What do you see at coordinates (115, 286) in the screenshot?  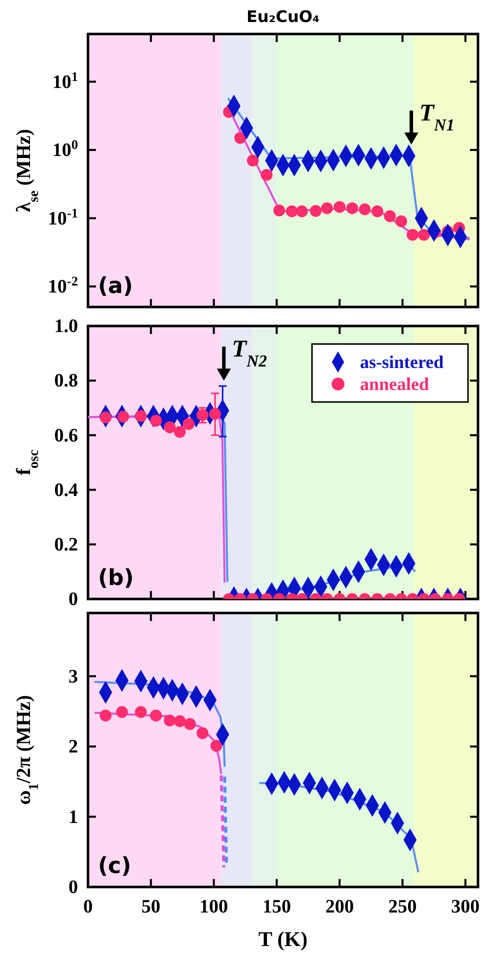 I see `annotation: (a)` at bounding box center [115, 286].